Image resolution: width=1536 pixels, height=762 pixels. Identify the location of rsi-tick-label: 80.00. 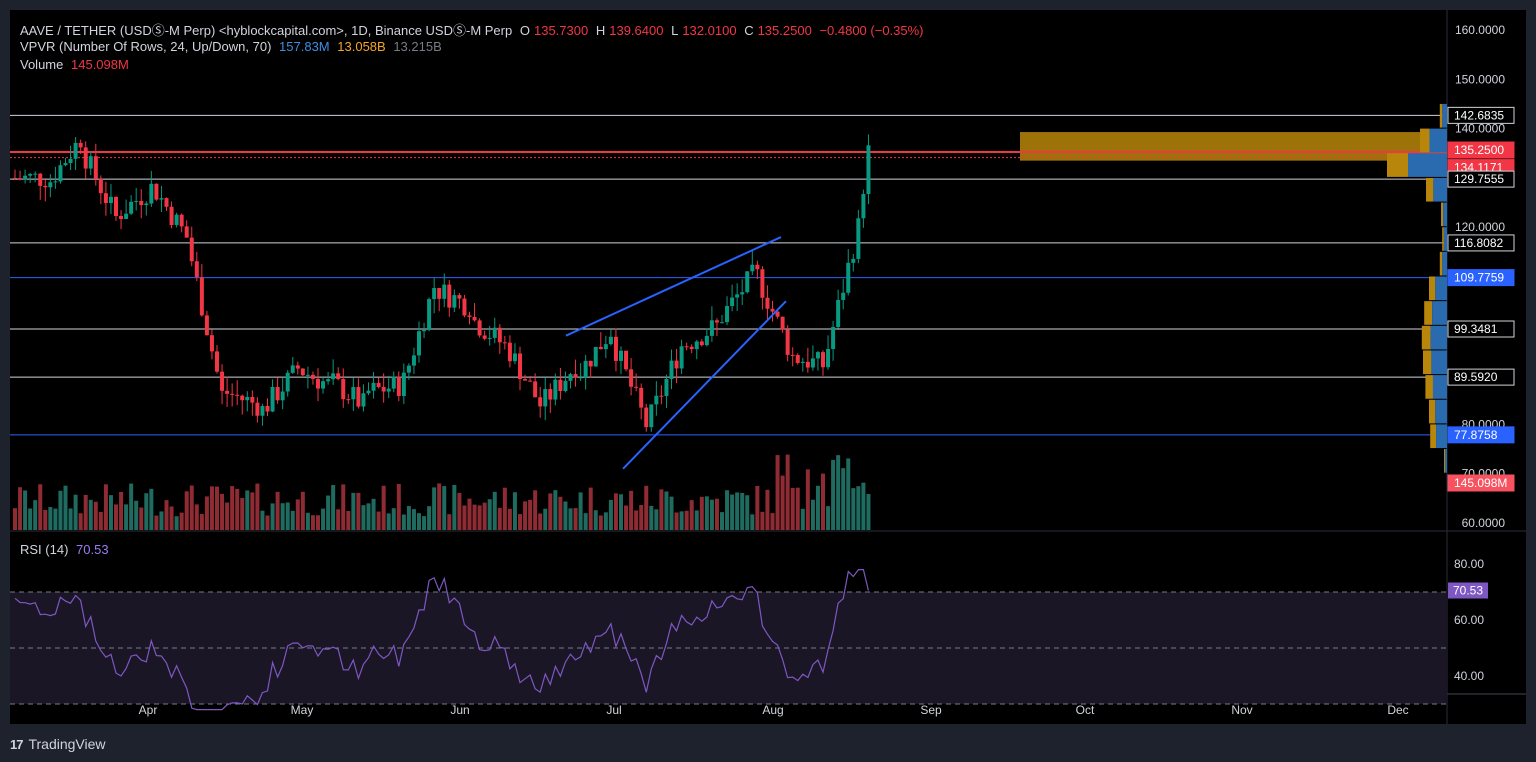
(1469, 564).